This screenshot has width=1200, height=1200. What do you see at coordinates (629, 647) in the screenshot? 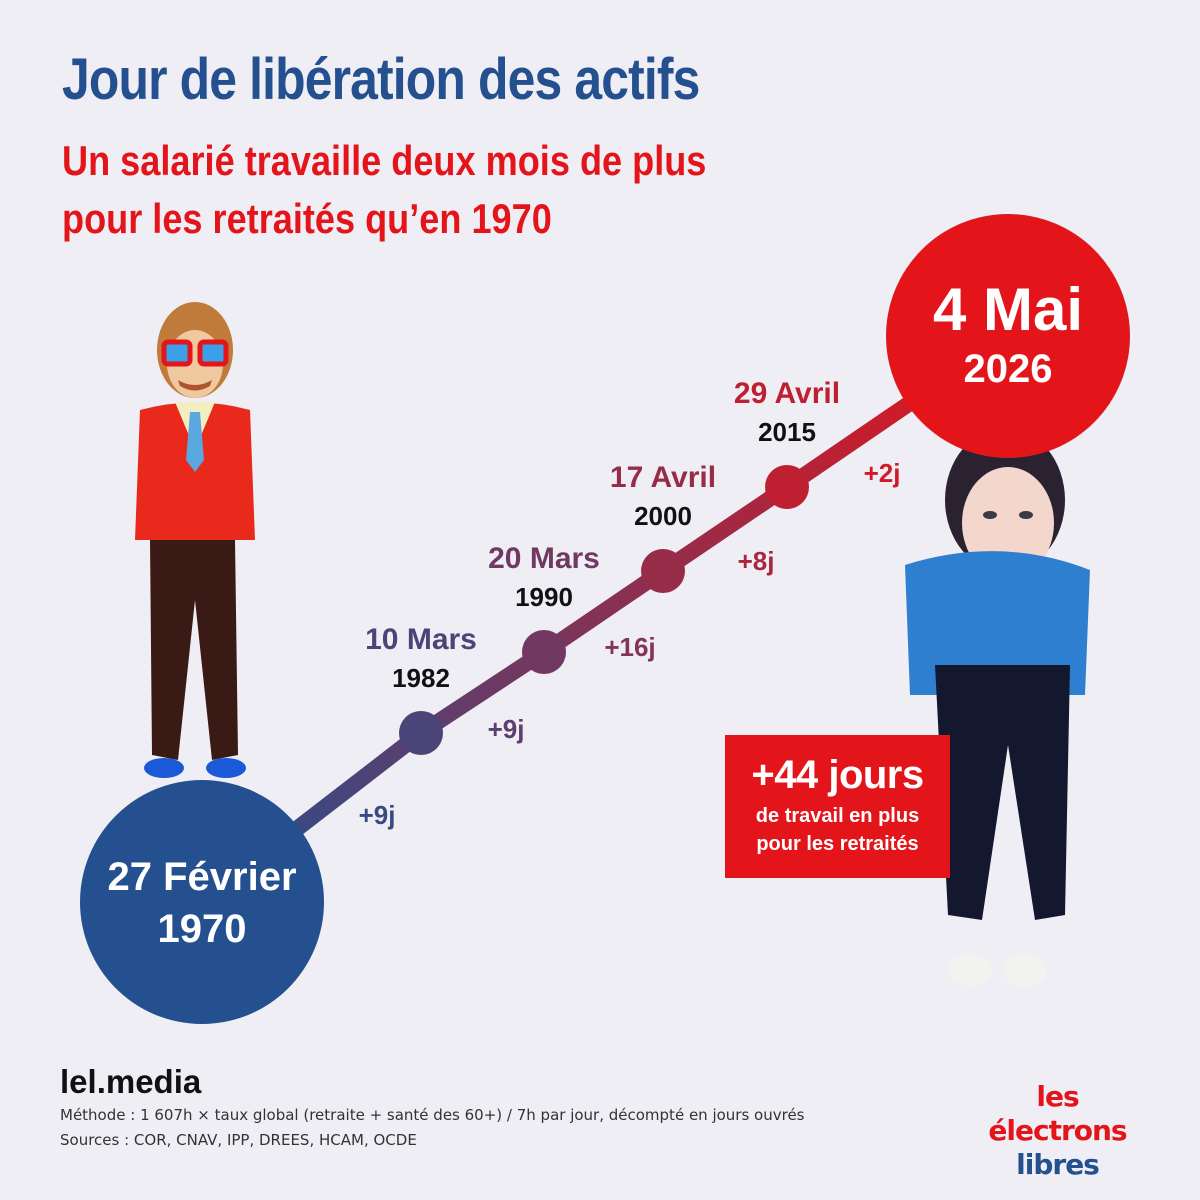
I see `increment-label: +16j` at bounding box center [629, 647].